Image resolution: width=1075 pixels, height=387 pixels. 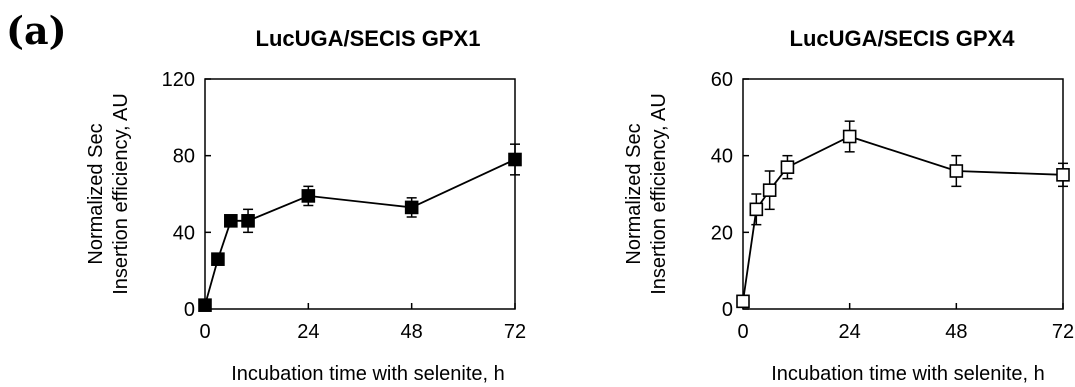 I want to click on y-tick-label: 60, so click(x=722, y=80).